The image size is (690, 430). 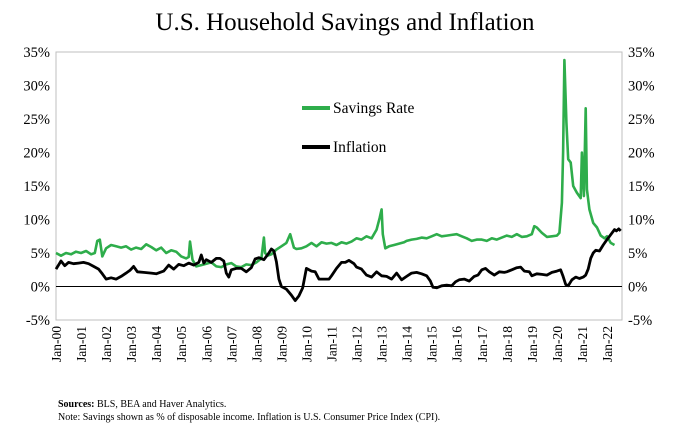 I want to click on y-left-tick: 25%, so click(x=36, y=120).